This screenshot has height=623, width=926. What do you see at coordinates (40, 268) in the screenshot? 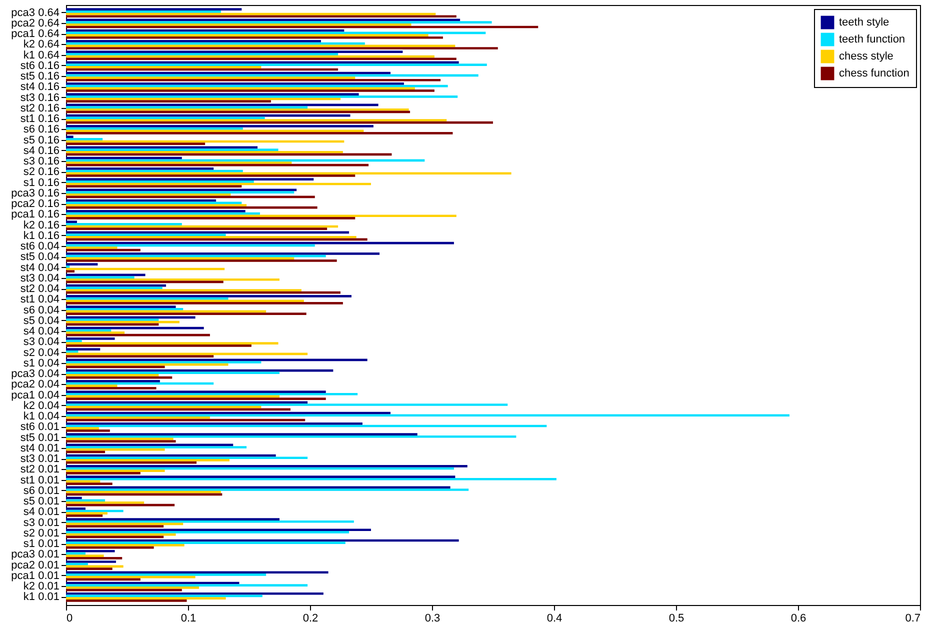
I see `y-tick-label: st4 0.04` at bounding box center [40, 268].